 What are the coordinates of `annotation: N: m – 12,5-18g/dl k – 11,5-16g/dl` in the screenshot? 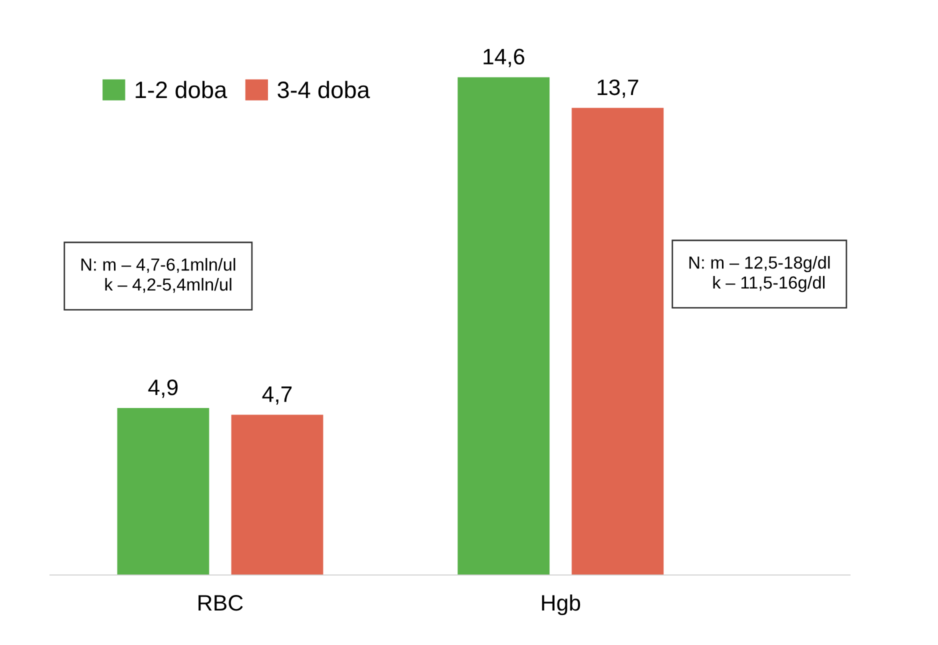 It's located at (759, 274).